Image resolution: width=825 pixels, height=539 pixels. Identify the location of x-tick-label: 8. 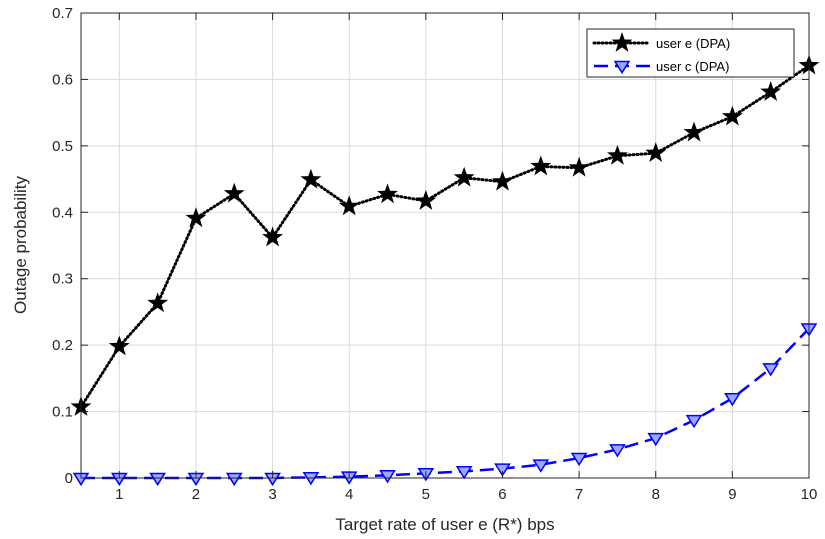
(656, 494).